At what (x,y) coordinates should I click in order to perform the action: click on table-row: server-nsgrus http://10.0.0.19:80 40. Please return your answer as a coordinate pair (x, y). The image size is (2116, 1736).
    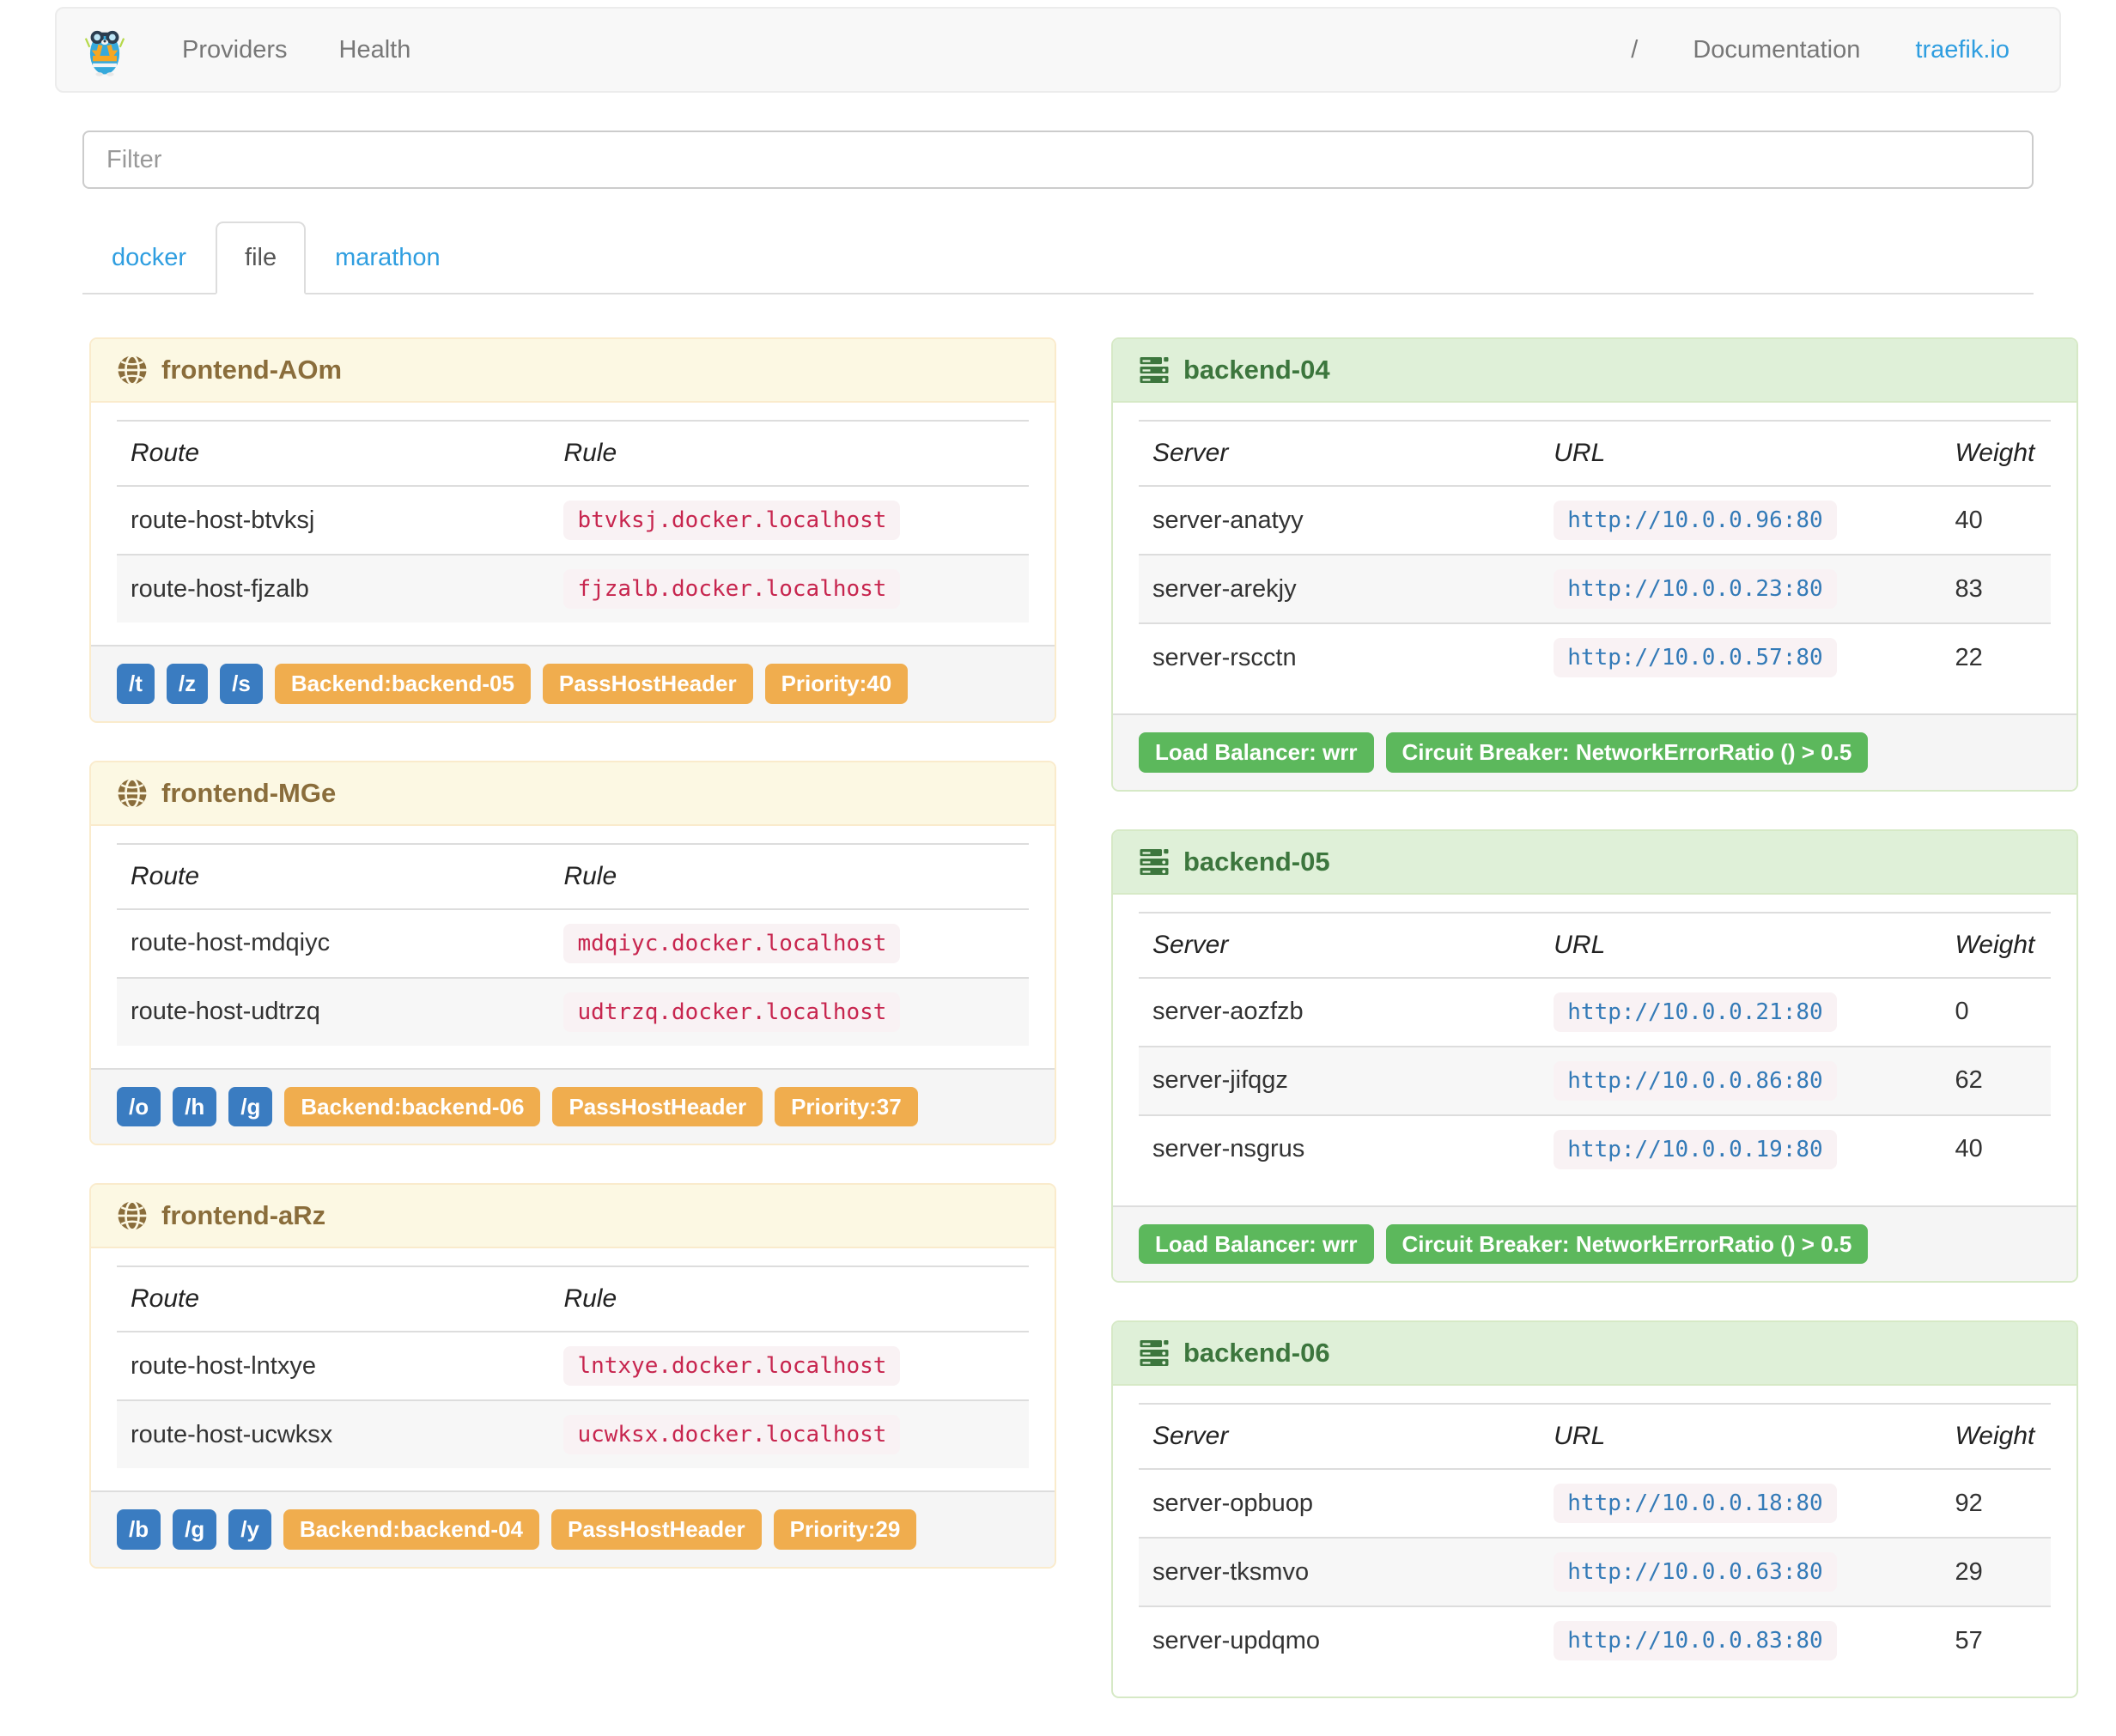
    Looking at the image, I should click on (1595, 1148).